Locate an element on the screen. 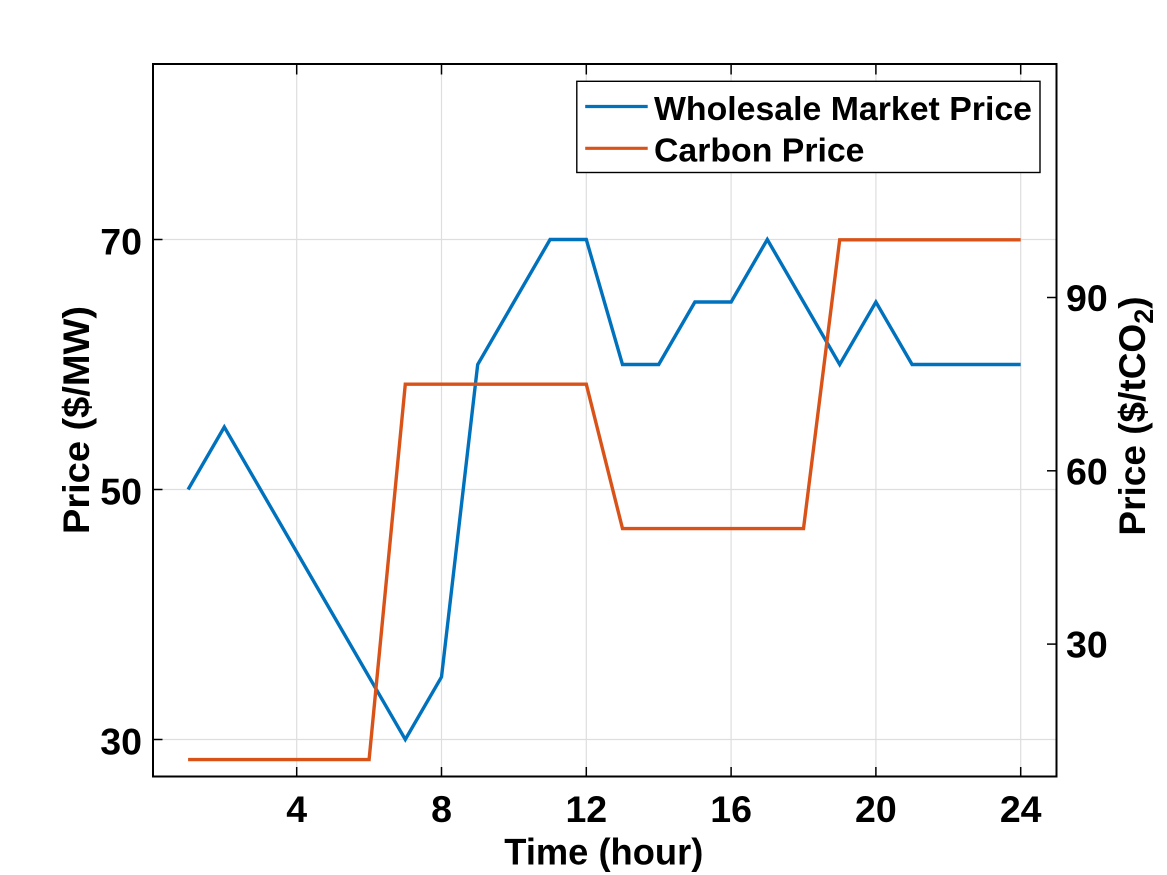 The width and height of the screenshot is (1167, 875). svg-text: 8 is located at coordinates (441, 809).